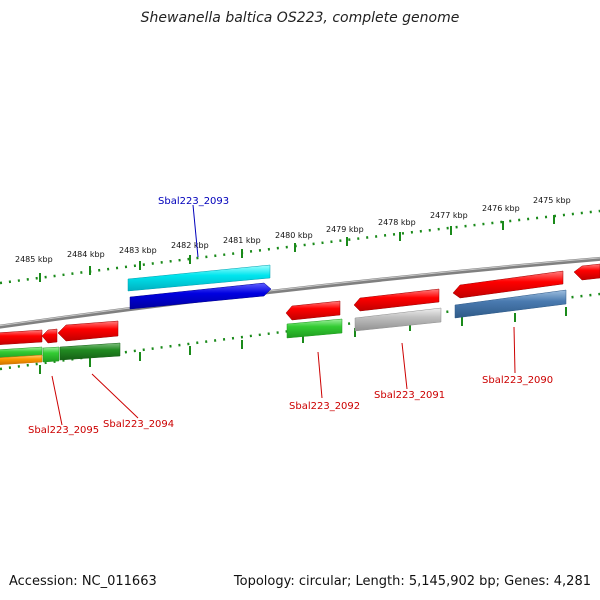 The width and height of the screenshot is (600, 600). What do you see at coordinates (508, 284) in the screenshot?
I see `gene-sbal223-2090-red` at bounding box center [508, 284].